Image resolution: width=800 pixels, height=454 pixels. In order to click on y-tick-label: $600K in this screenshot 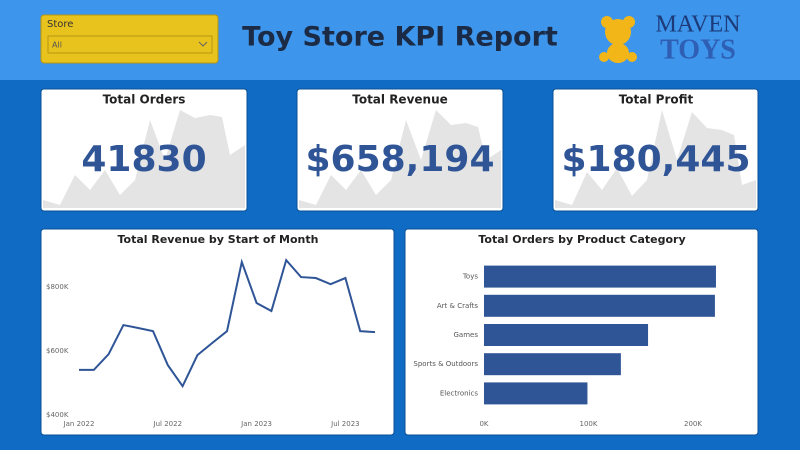, I will do `click(57, 351)`.